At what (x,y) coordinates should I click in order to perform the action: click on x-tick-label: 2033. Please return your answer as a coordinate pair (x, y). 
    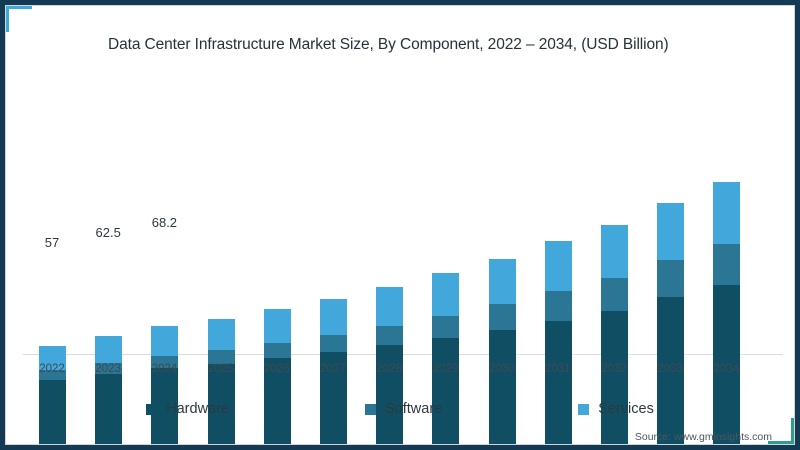
    Looking at the image, I should click on (670, 369).